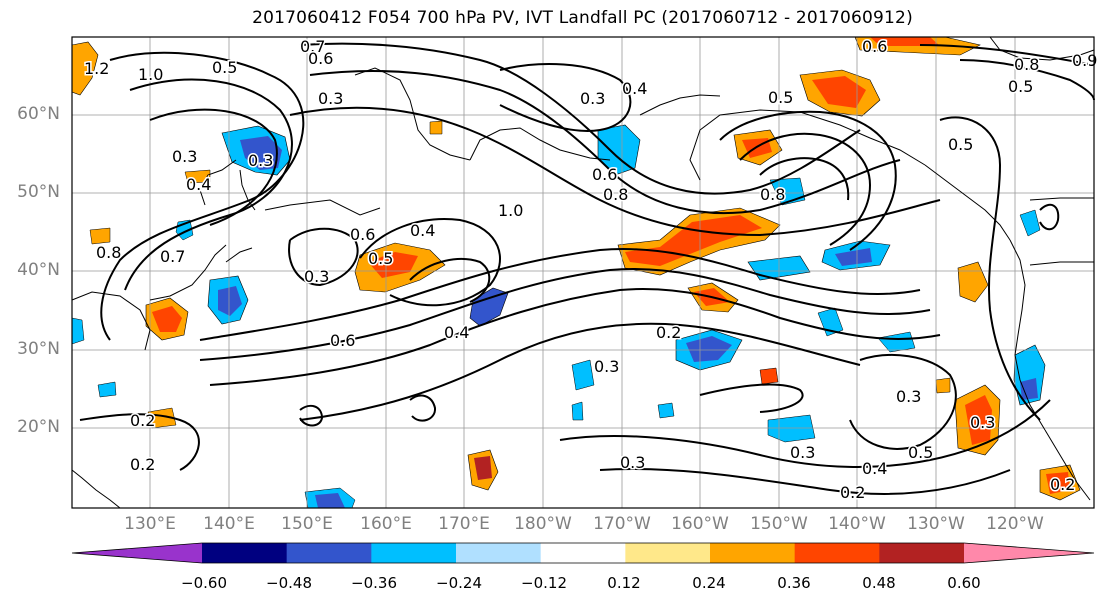  I want to click on colorbar-tick-label: 0.12, so click(624, 583).